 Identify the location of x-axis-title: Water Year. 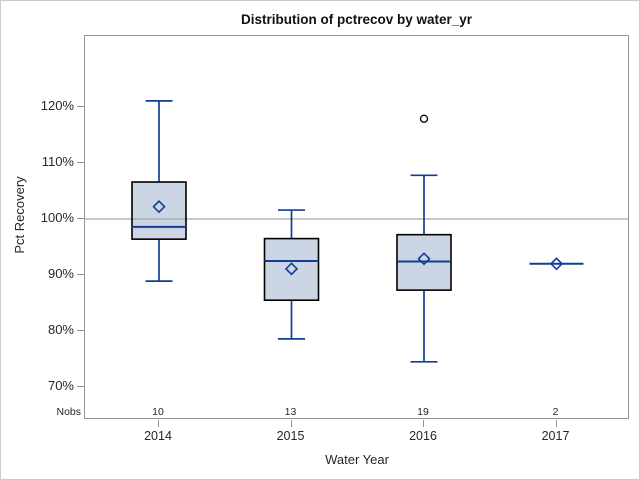
(357, 459).